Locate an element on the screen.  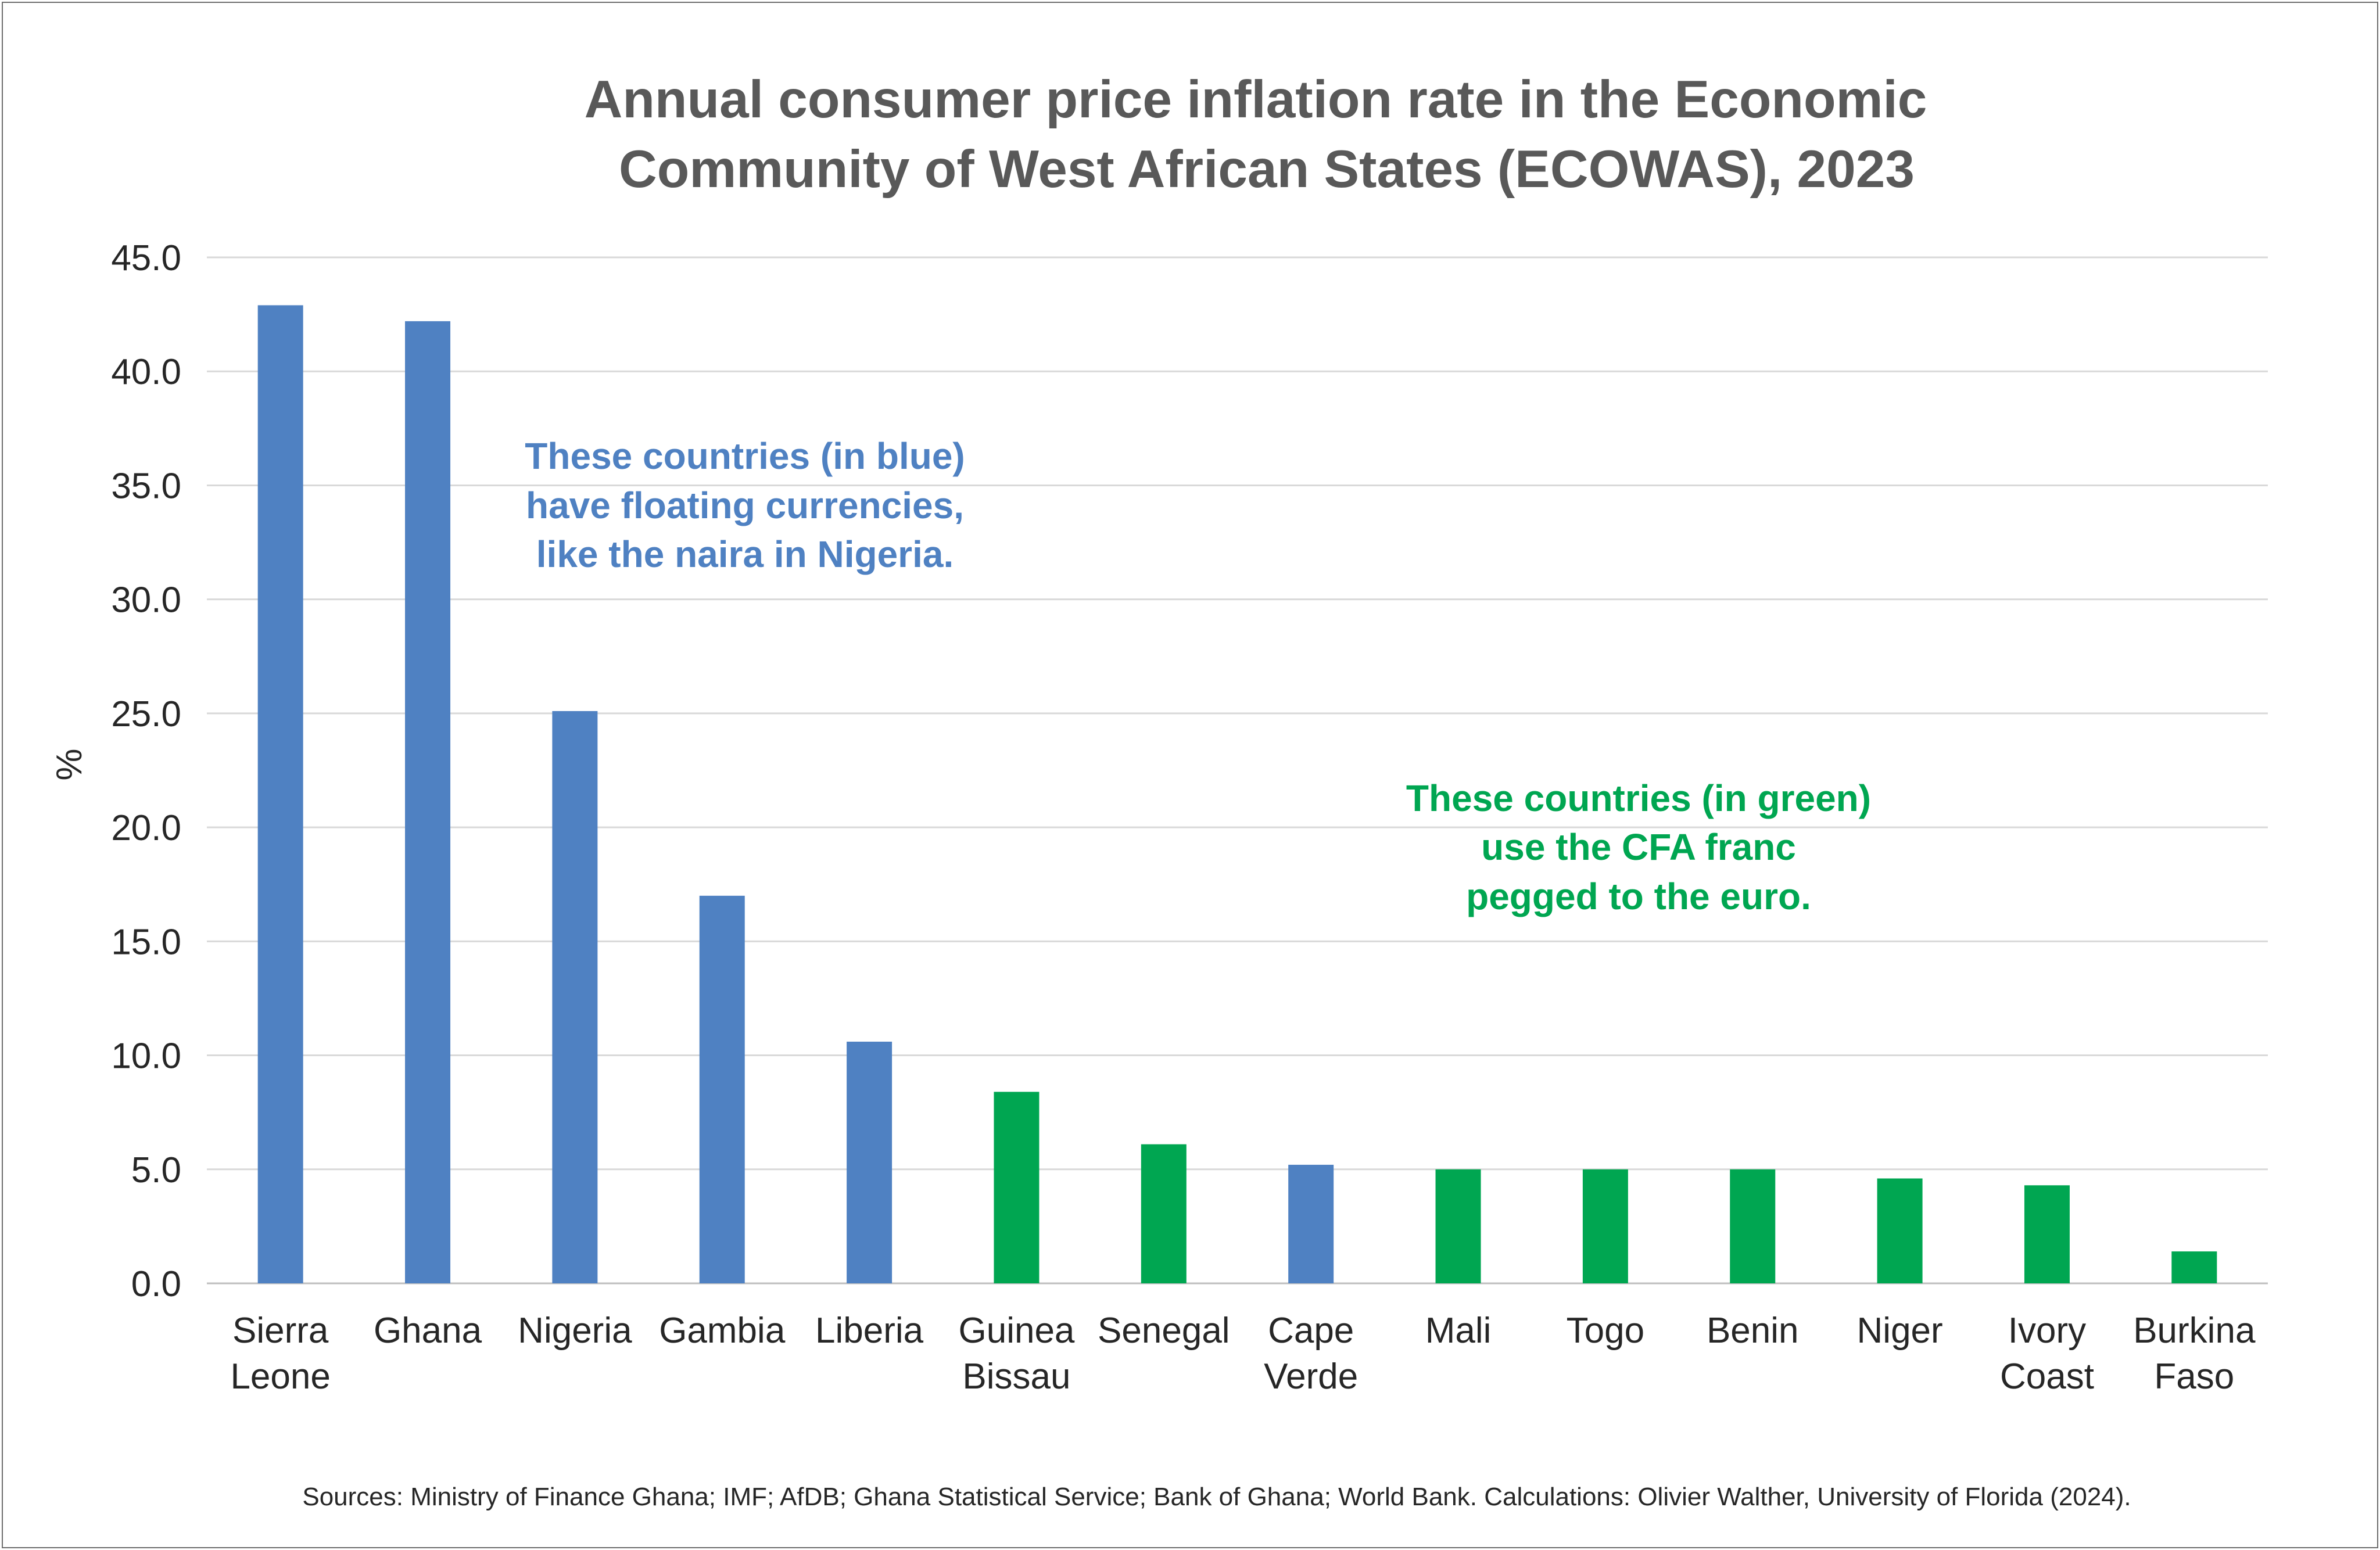
y-tick-label: 20.0 is located at coordinates (146, 828).